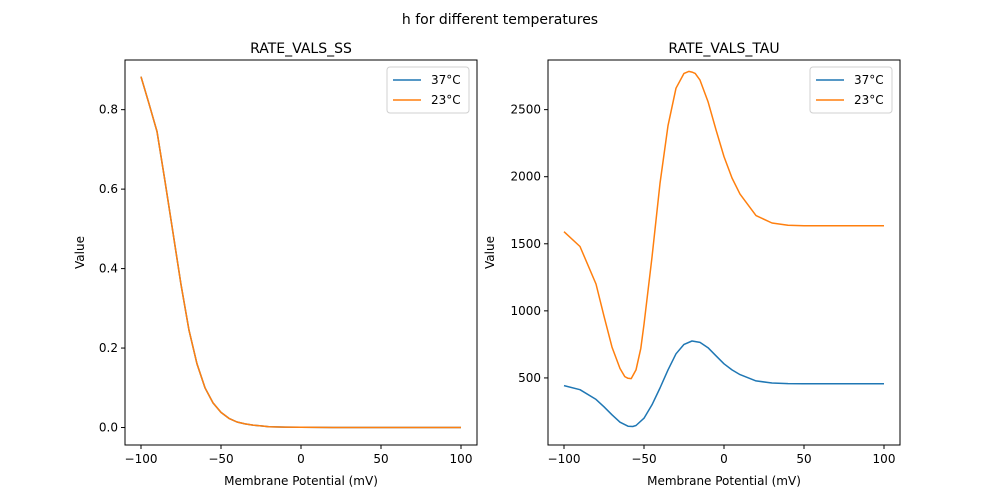 The width and height of the screenshot is (1000, 504). What do you see at coordinates (301, 49) in the screenshot?
I see `panel-title: RATE_VALS_SS` at bounding box center [301, 49].